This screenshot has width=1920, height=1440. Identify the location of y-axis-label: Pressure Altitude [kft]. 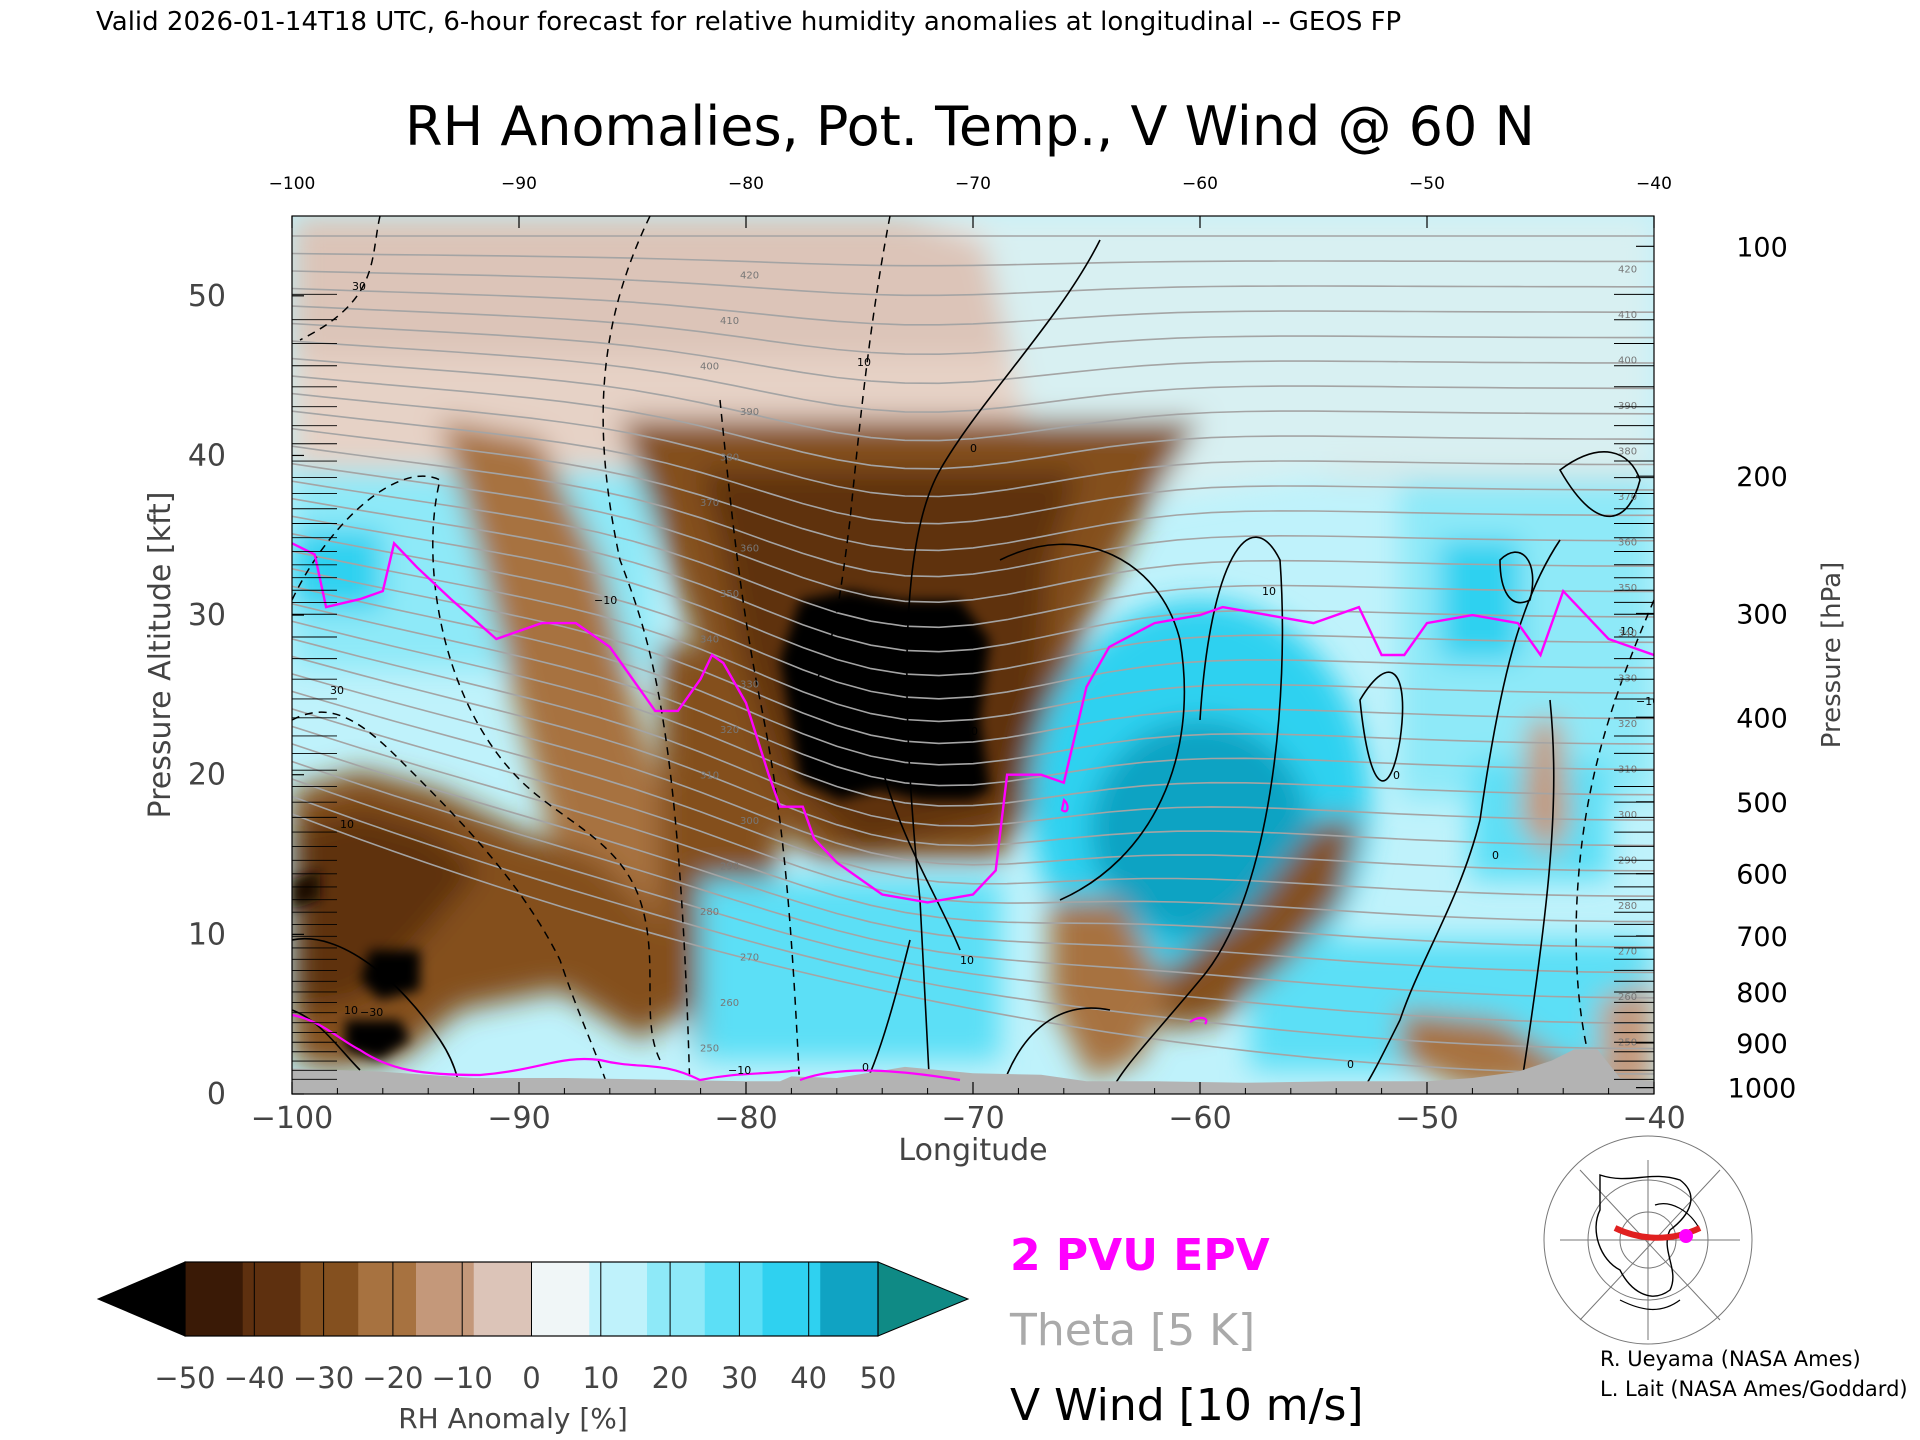
(160, 655).